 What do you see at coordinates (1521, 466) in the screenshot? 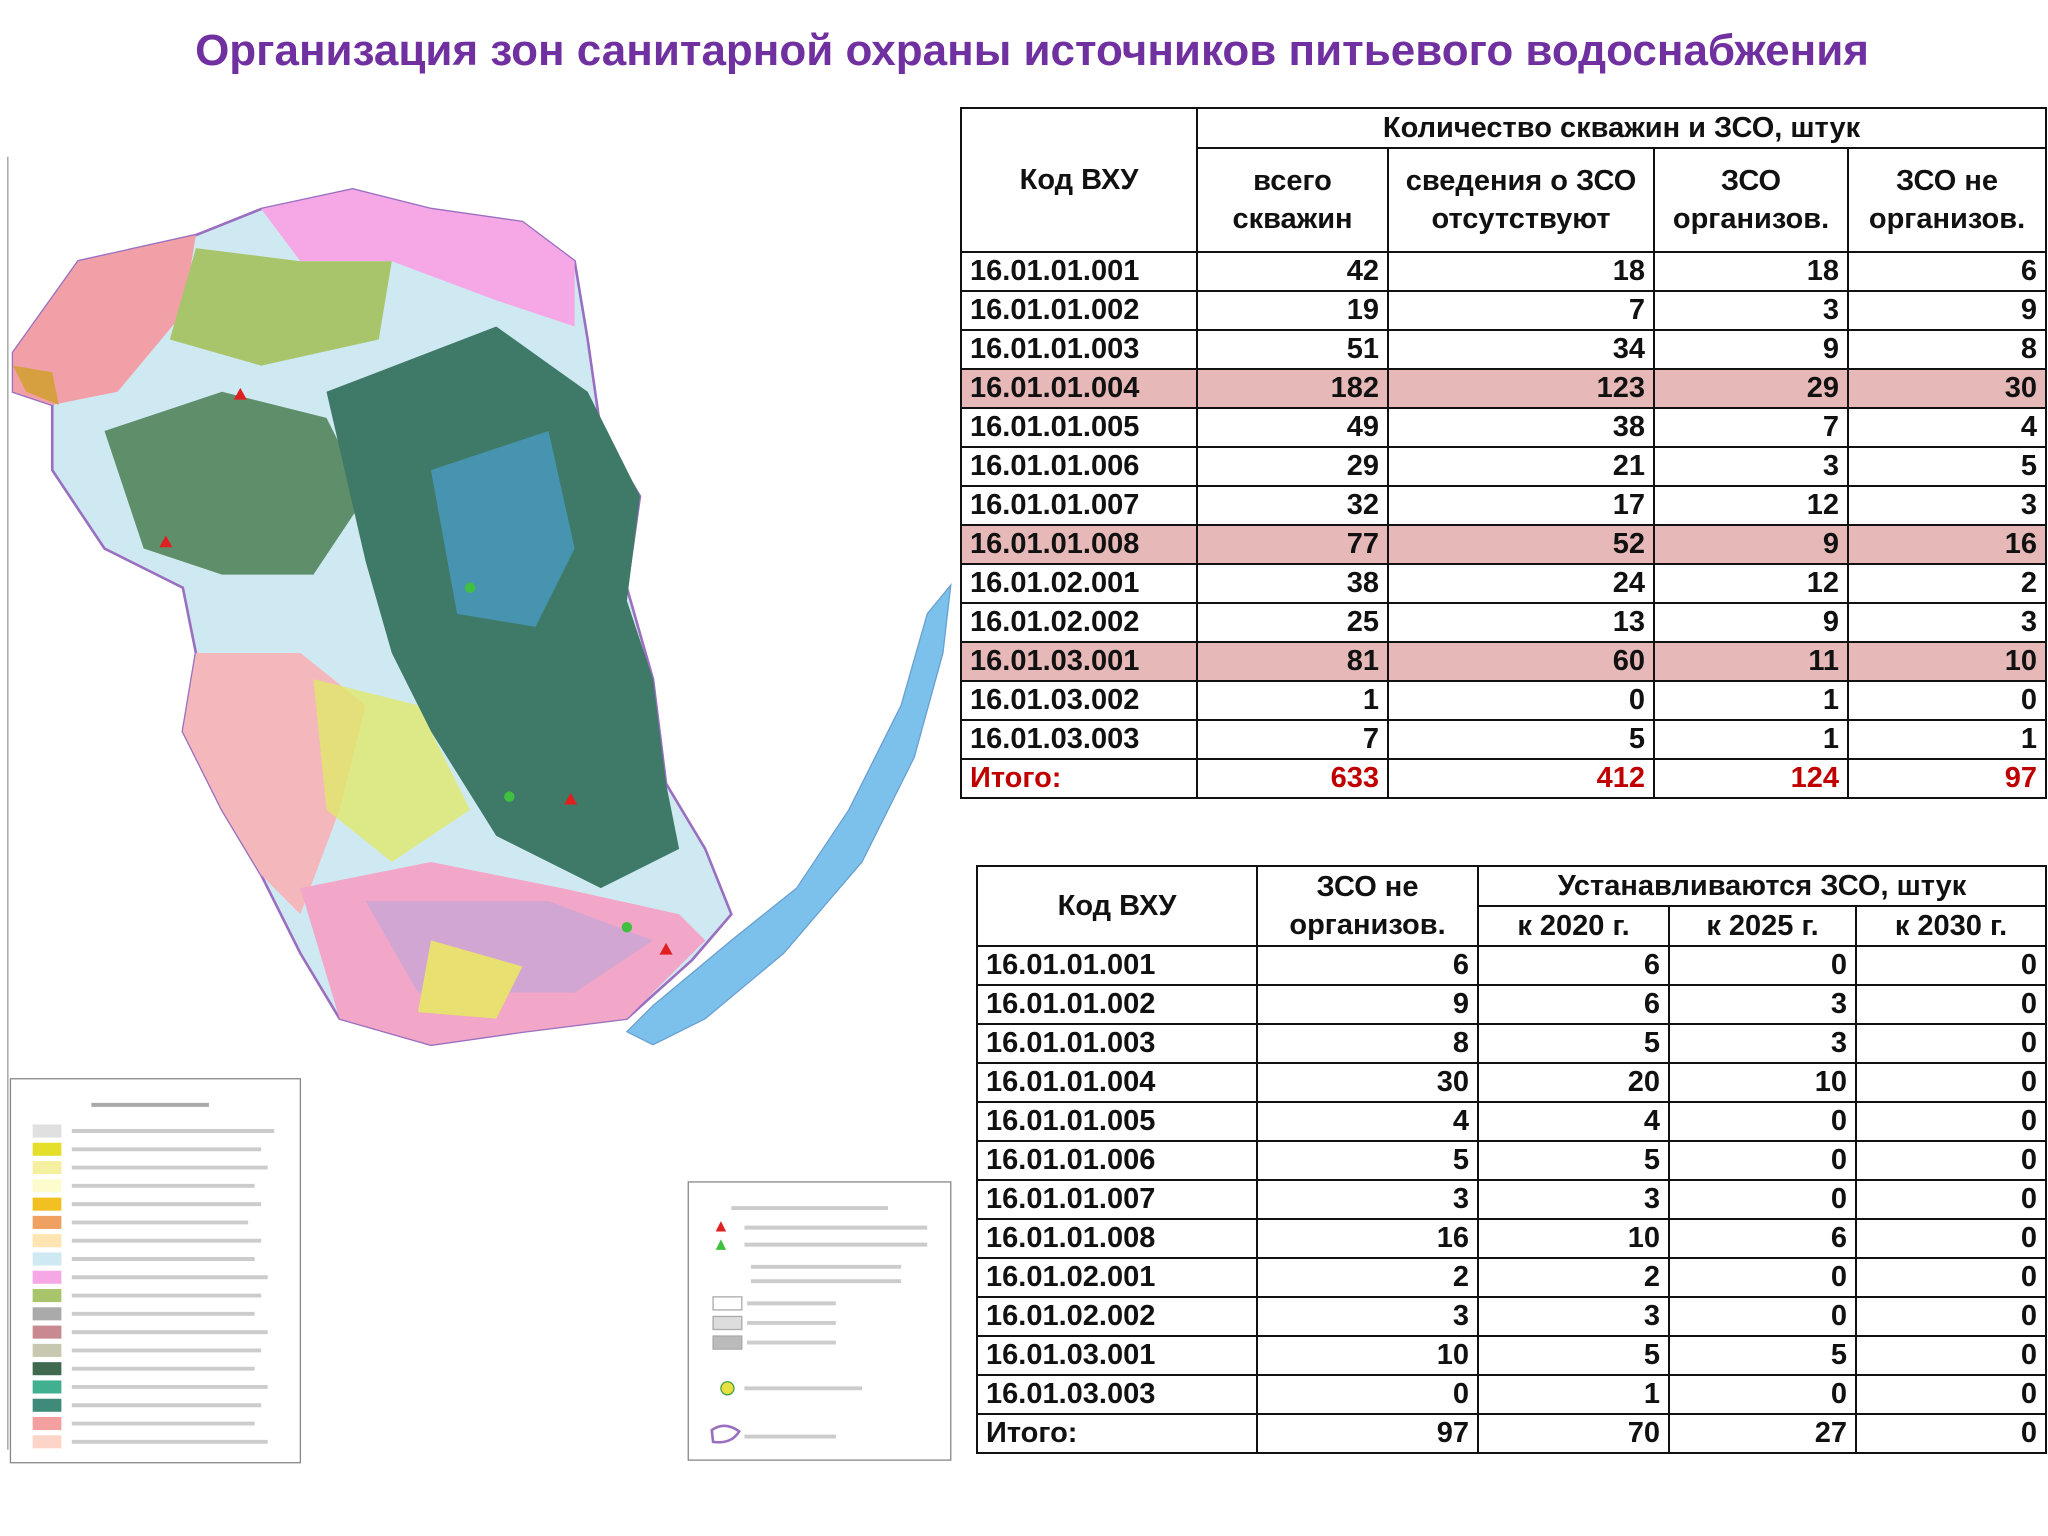
I see `number-cell: 21` at bounding box center [1521, 466].